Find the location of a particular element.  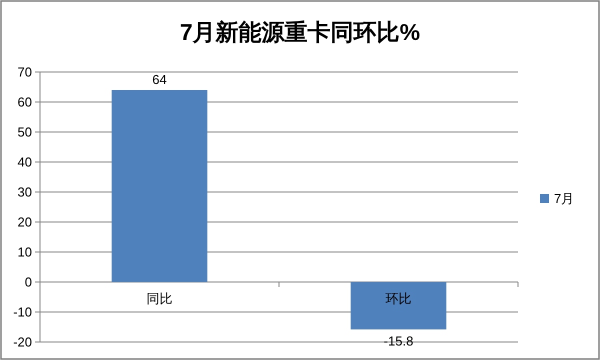

y-tick-label: 0 is located at coordinates (28, 282).